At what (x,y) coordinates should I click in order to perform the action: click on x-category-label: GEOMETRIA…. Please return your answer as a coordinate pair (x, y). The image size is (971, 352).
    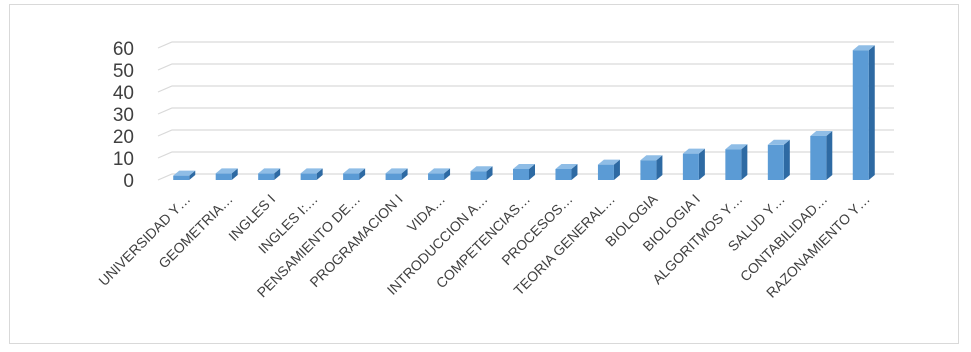
    Looking at the image, I should click on (195, 231).